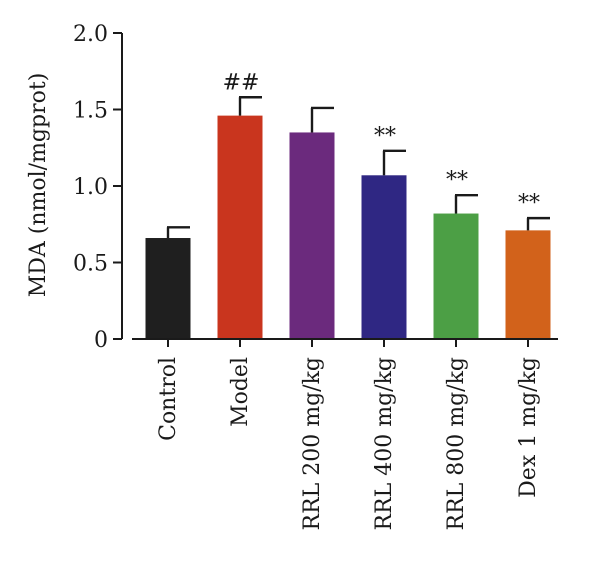 The image size is (600, 562). What do you see at coordinates (241, 82) in the screenshot?
I see `significance-label: ##` at bounding box center [241, 82].